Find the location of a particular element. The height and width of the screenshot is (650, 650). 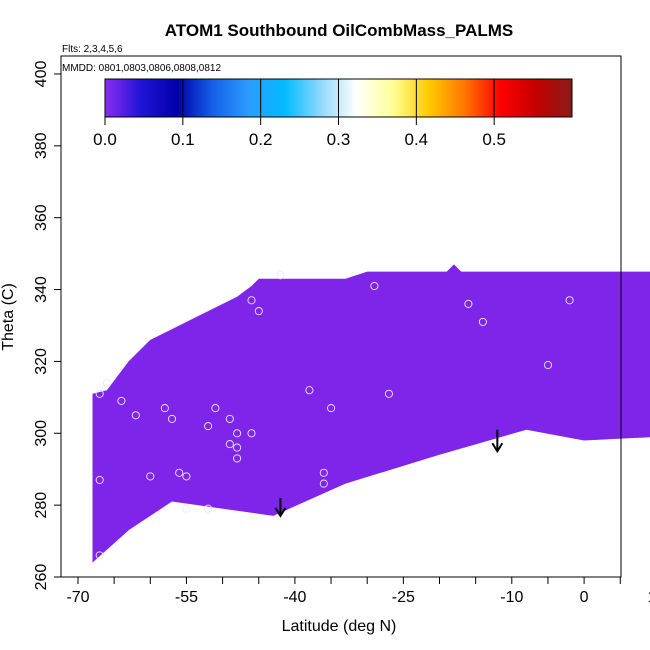

x-tick-label: -70 is located at coordinates (77, 597).